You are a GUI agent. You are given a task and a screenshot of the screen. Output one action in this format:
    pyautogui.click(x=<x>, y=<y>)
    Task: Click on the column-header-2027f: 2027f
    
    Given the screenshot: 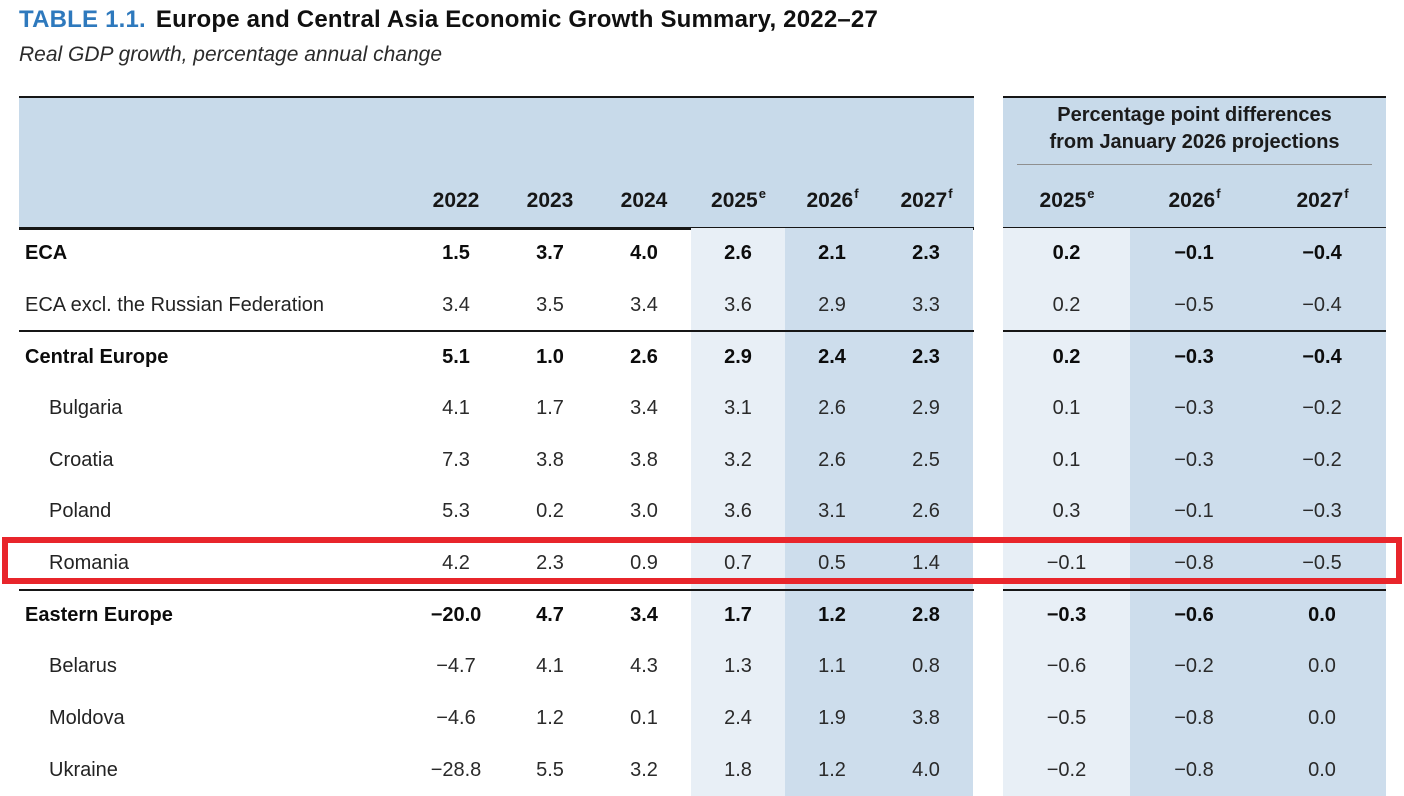 What is the action you would take?
    pyautogui.click(x=926, y=199)
    